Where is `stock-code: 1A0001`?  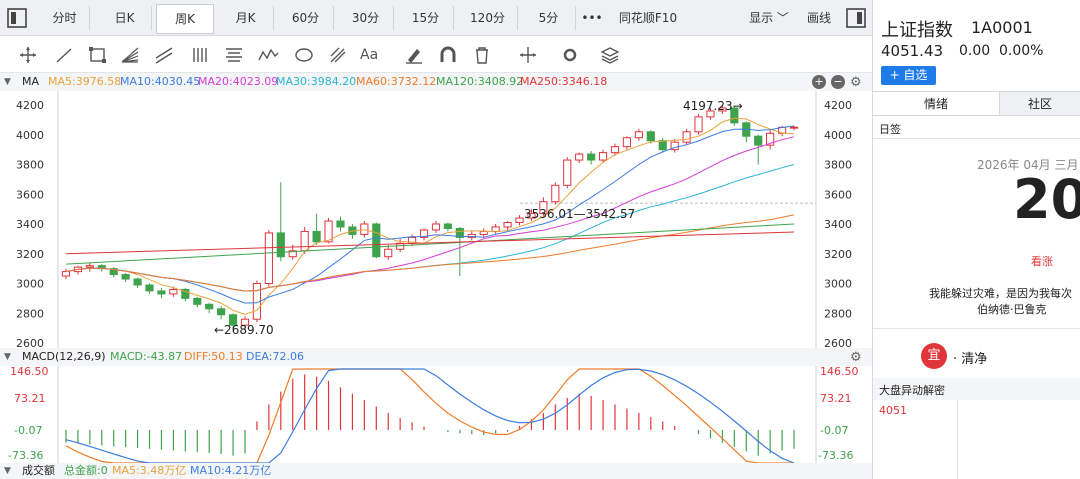 stock-code: 1A0001 is located at coordinates (1002, 27).